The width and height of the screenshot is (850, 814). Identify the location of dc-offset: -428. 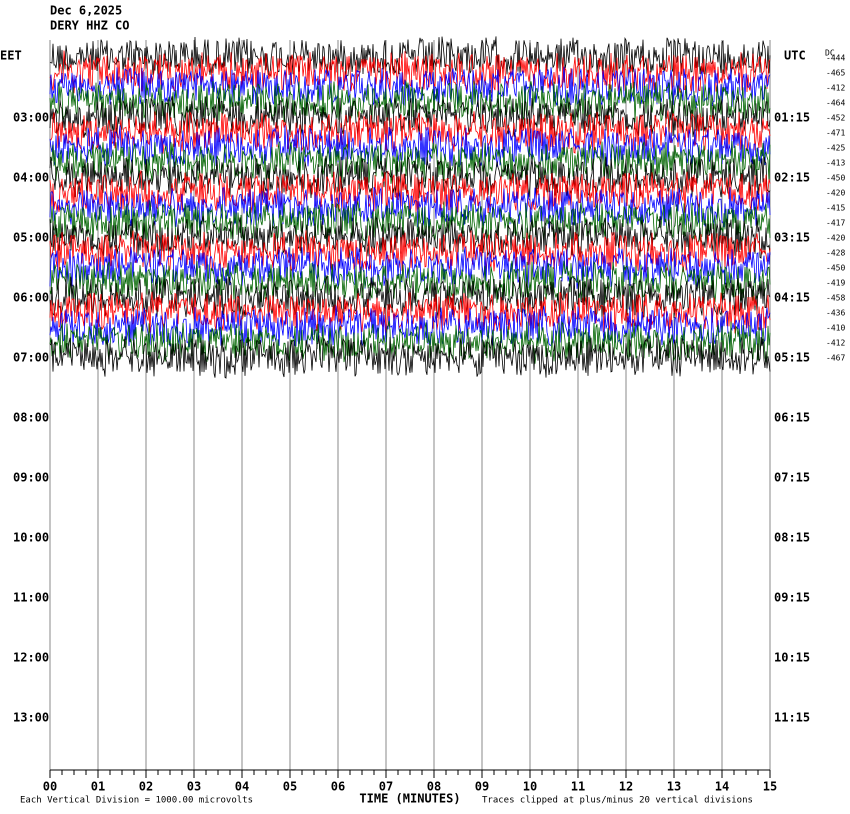
(835, 253).